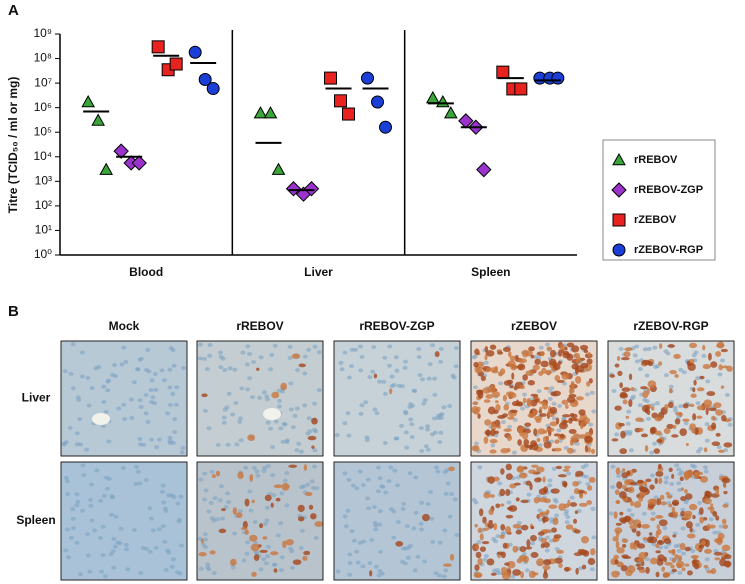 The height and width of the screenshot is (584, 745). Describe the element at coordinates (101, 419) in the screenshot. I see `vessel` at that location.